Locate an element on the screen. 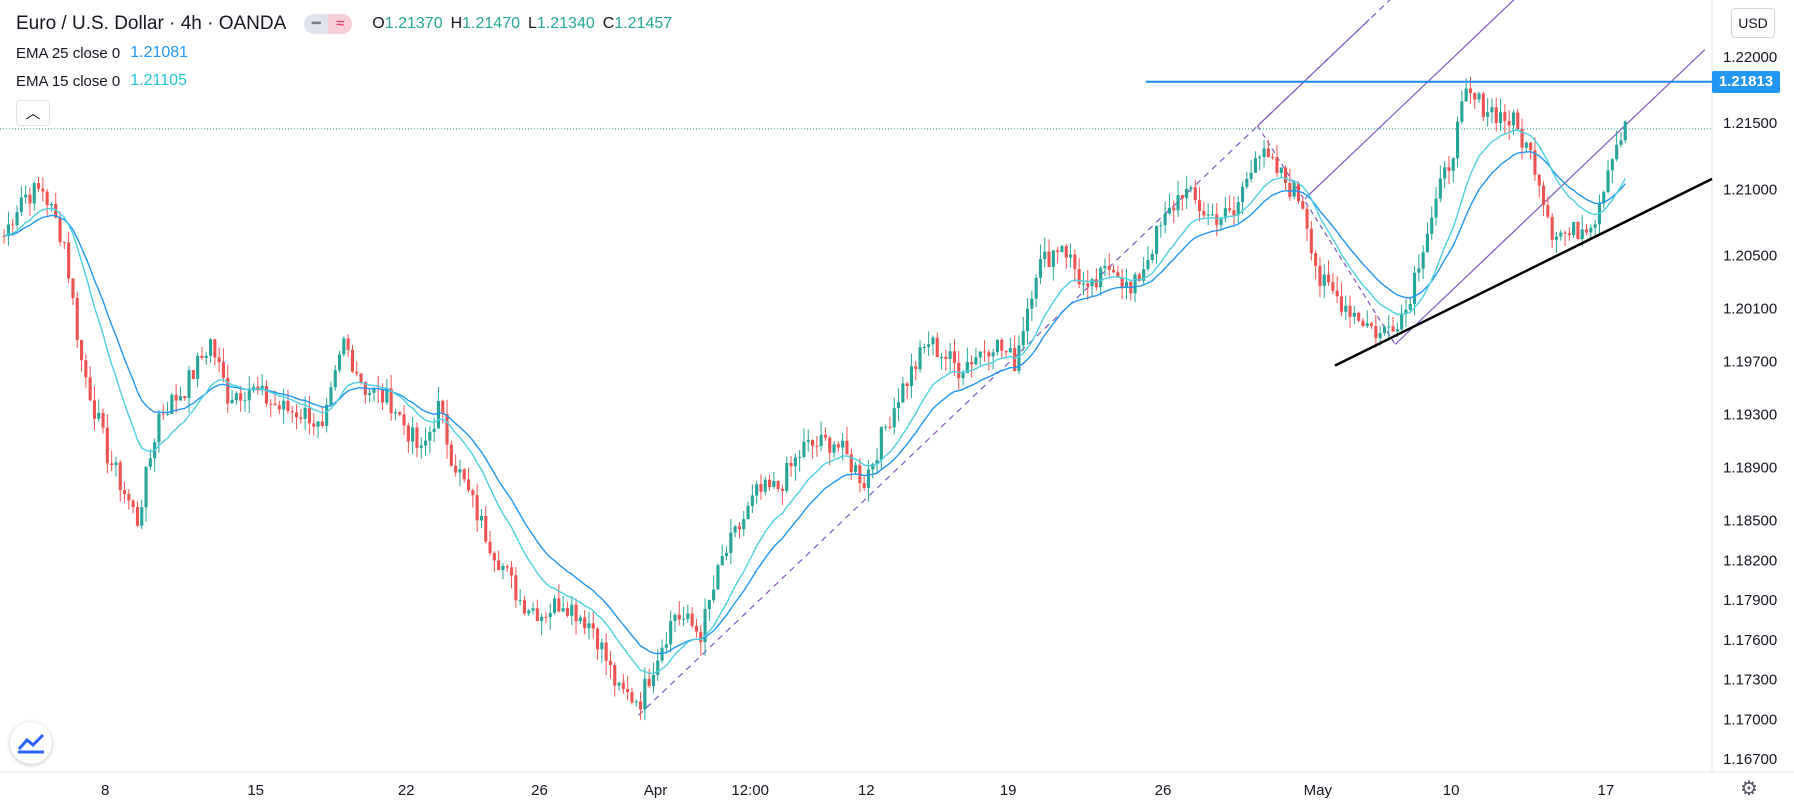 The image size is (1794, 805). x-tick-label: 15 is located at coordinates (255, 790).